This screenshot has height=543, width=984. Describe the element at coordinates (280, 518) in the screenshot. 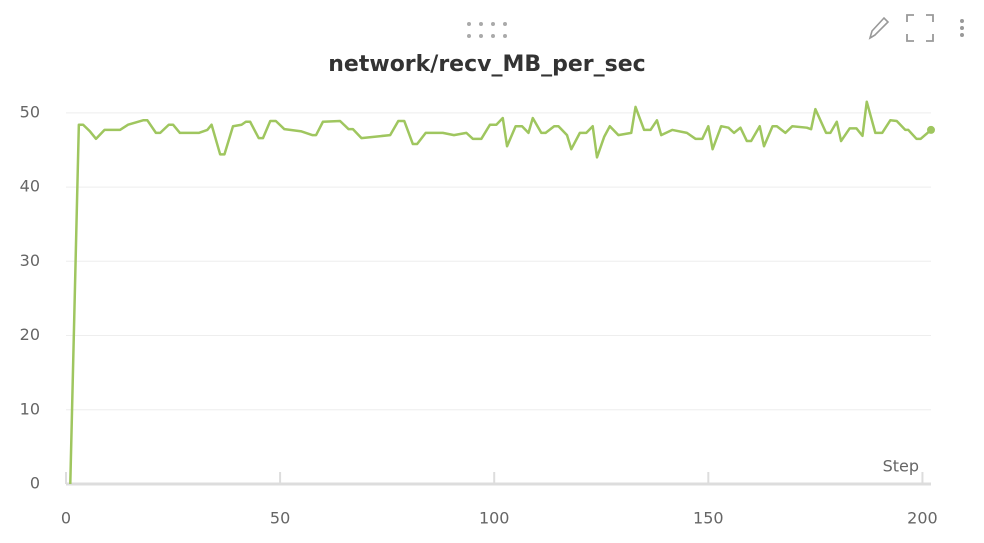

I see `x-tick-label: 50` at that location.